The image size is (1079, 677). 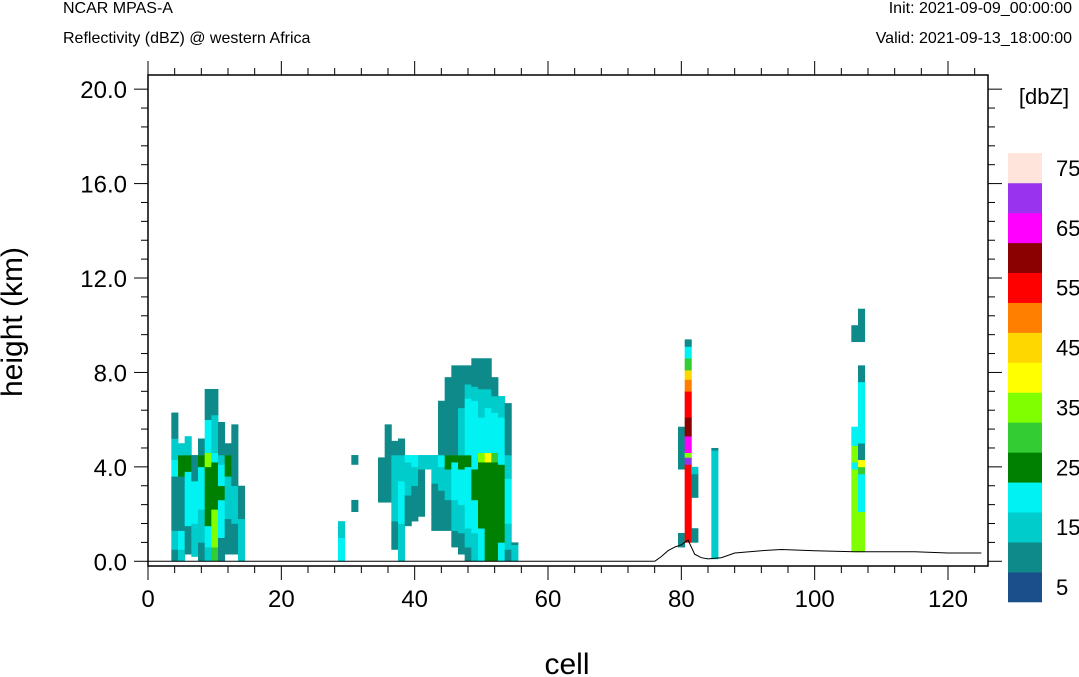 I want to click on x-tick-label: 0, so click(x=147, y=599).